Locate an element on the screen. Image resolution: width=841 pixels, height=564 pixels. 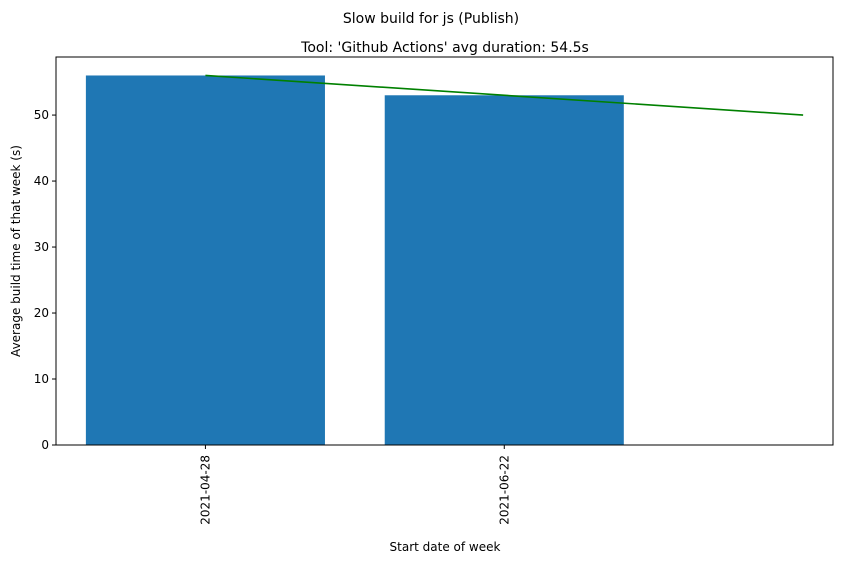
x-axis-label: Start date of week is located at coordinates (445, 547).